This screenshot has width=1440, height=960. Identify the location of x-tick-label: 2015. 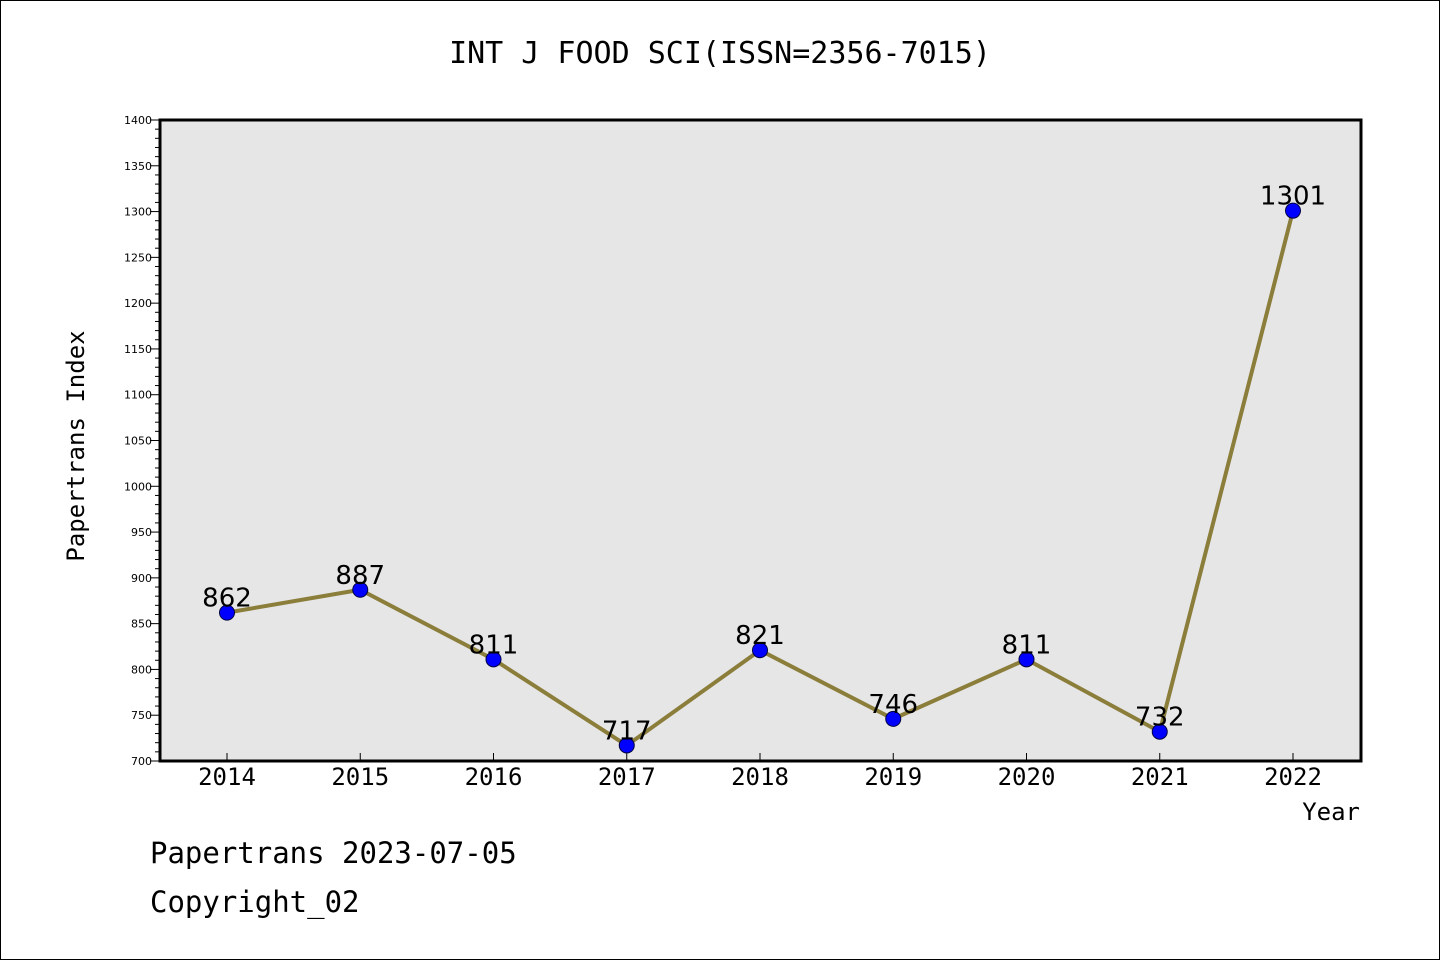
(360, 777).